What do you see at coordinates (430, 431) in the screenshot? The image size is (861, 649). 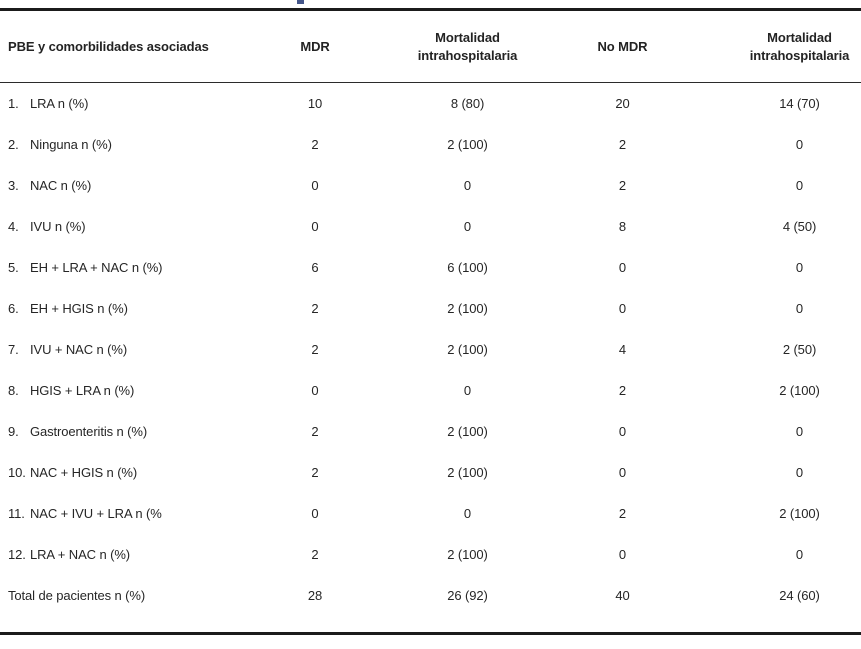 I see `table-row: 9. Gastroenteritis n (%) 2 2 (100) 0 0` at bounding box center [430, 431].